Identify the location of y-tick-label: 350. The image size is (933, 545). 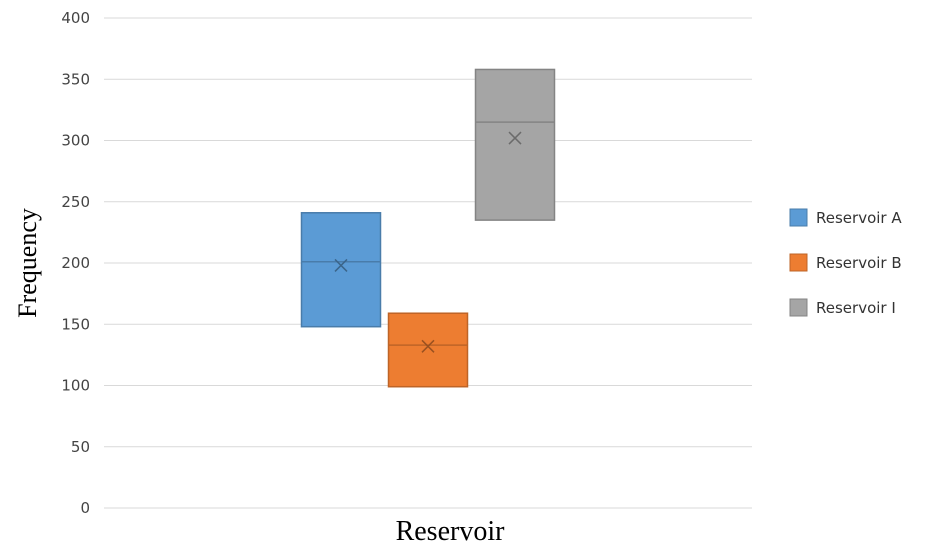
(75, 79).